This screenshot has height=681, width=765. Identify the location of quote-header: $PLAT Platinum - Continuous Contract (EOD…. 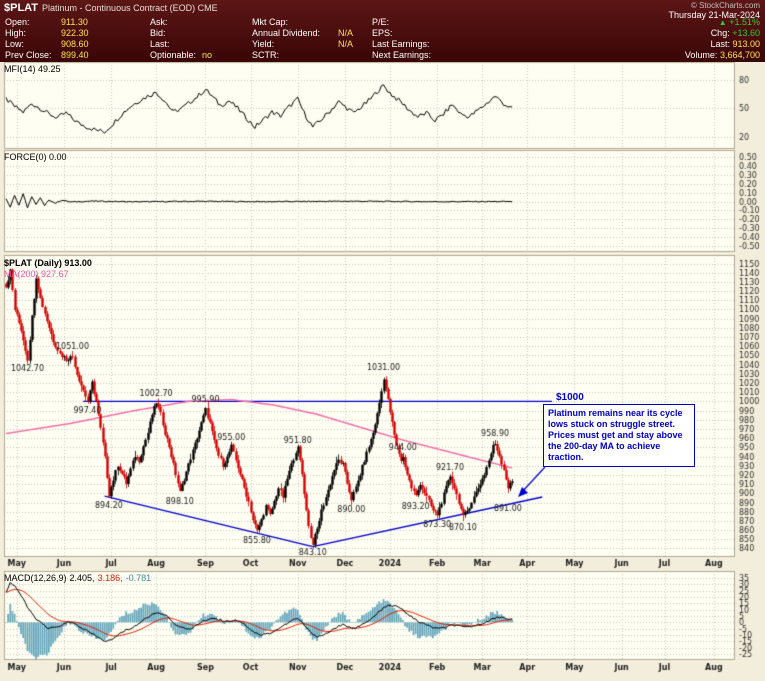
(382, 31).